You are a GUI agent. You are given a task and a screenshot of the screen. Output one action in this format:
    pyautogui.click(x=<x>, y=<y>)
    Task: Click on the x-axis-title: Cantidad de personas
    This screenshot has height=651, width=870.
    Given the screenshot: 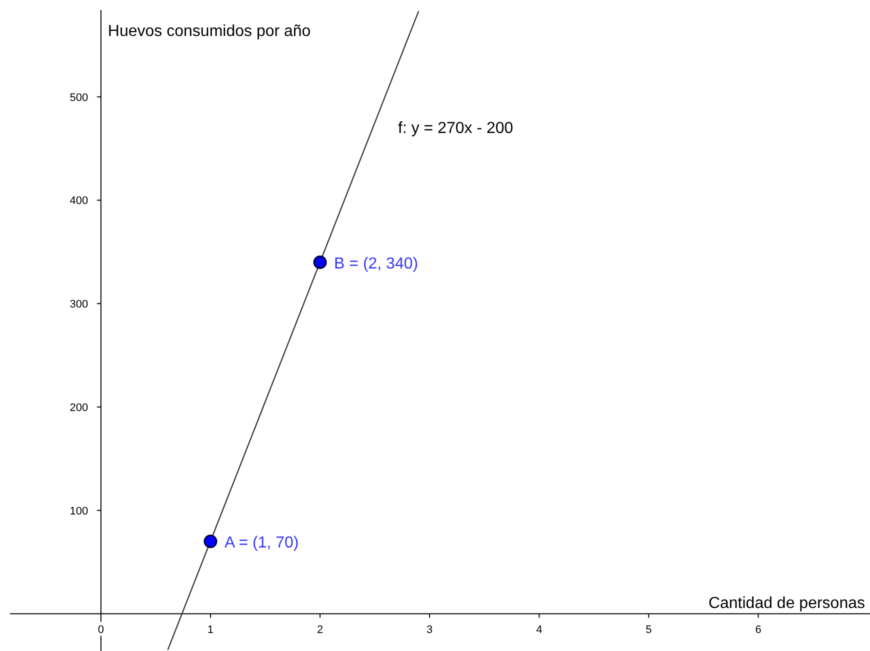 What is the action you would take?
    pyautogui.click(x=786, y=603)
    